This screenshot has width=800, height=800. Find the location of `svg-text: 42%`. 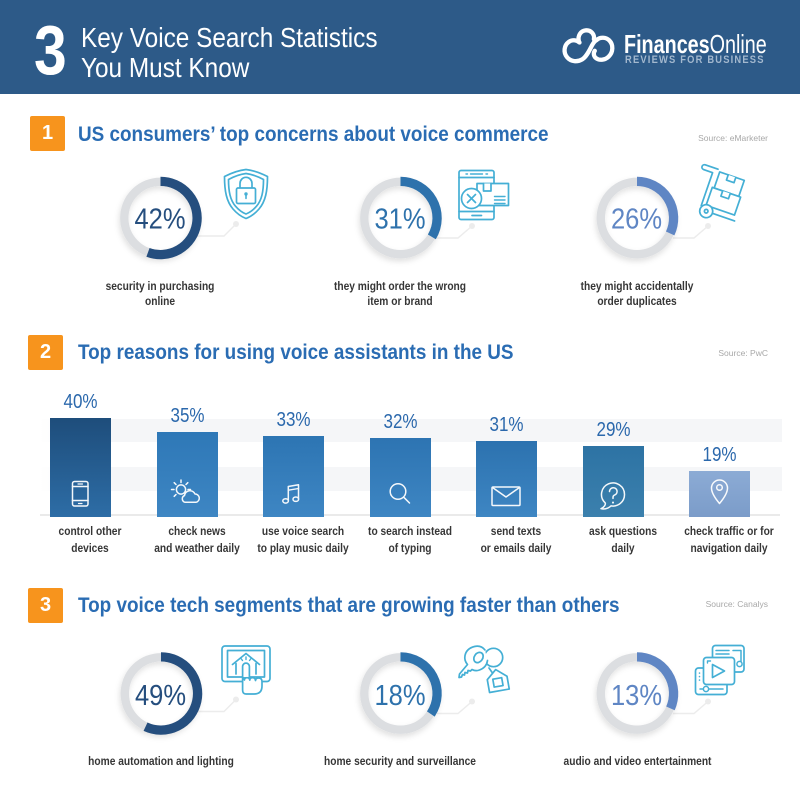

svg-text: 42% is located at coordinates (159, 218).